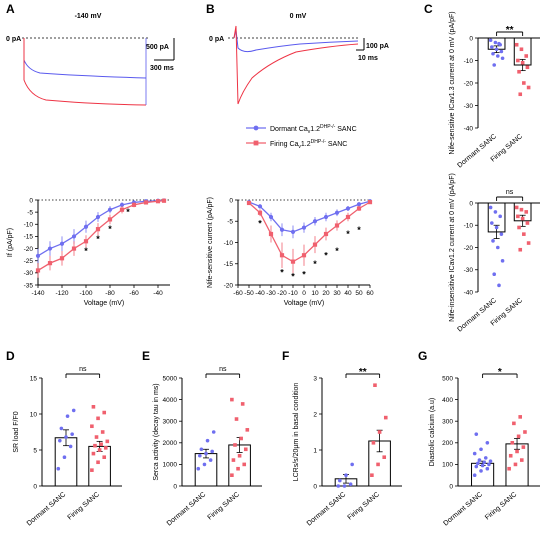  Describe the element at coordinates (315, 264) in the screenshot. I see `B_iv-star-4: *` at that location.